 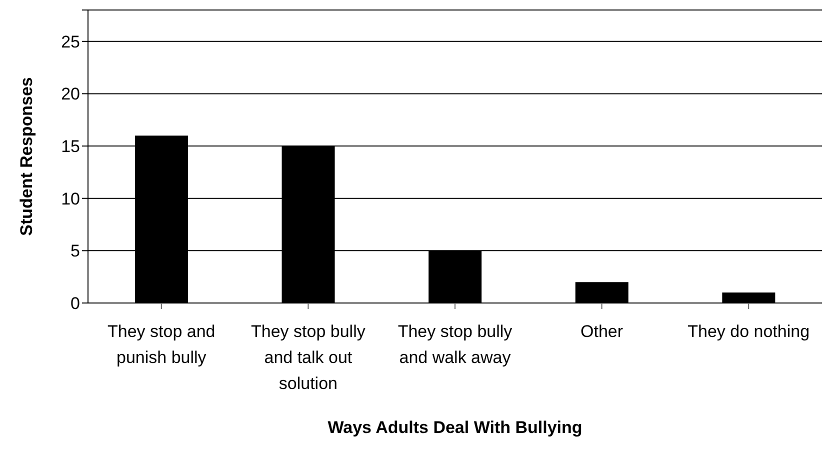 I want to click on y-tick-label: 5, so click(x=75, y=251).